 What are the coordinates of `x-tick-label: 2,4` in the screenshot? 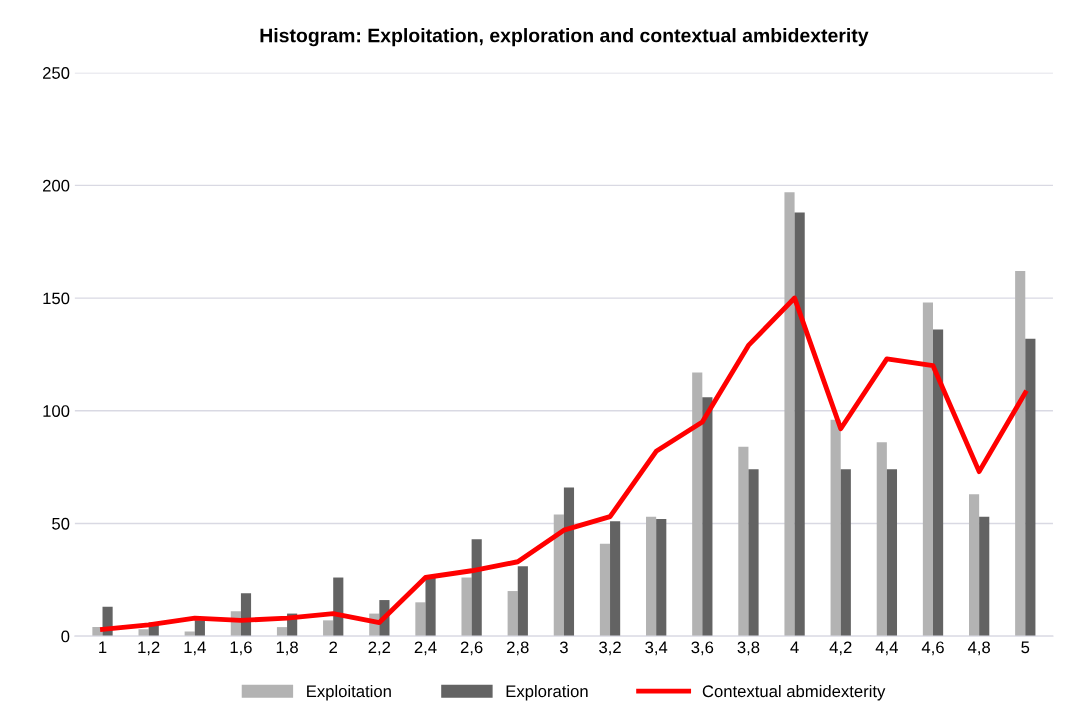 It's located at (425, 648).